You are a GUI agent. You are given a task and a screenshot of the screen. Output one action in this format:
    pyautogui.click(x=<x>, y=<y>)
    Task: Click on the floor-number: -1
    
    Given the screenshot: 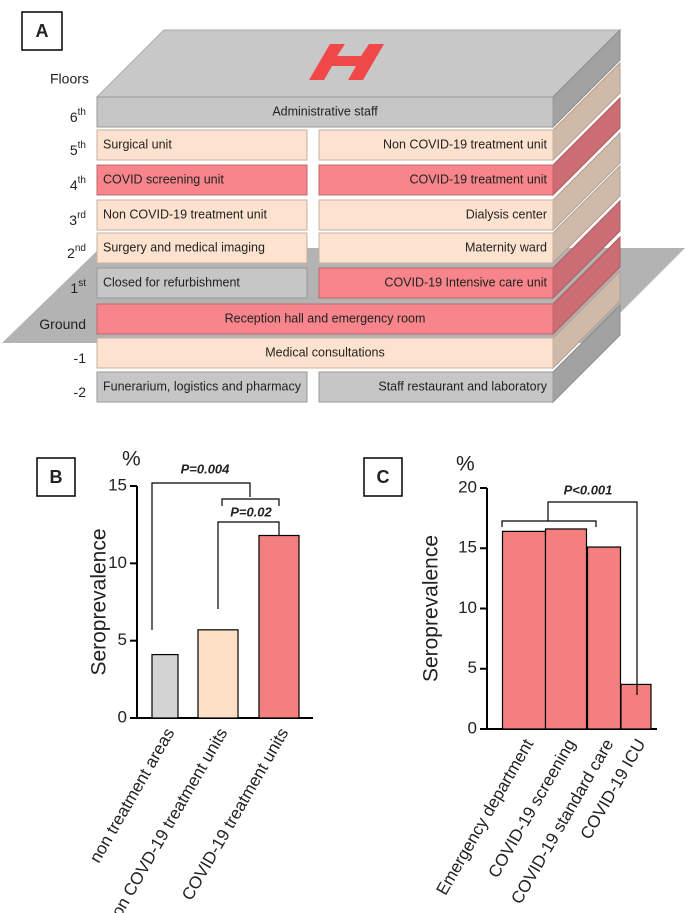 What is the action you would take?
    pyautogui.click(x=80, y=358)
    